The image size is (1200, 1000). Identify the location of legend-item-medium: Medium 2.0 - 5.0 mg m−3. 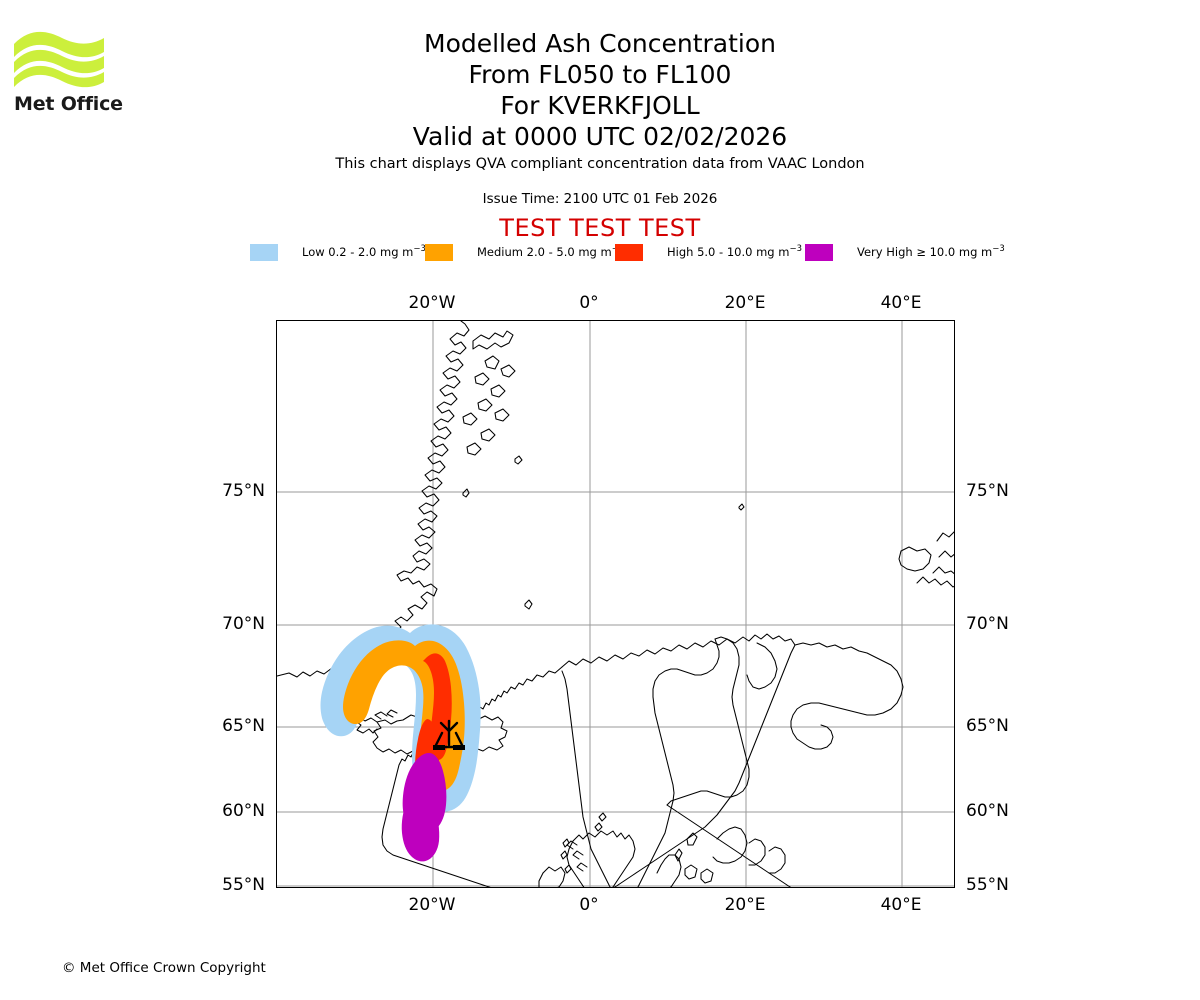
(524, 252).